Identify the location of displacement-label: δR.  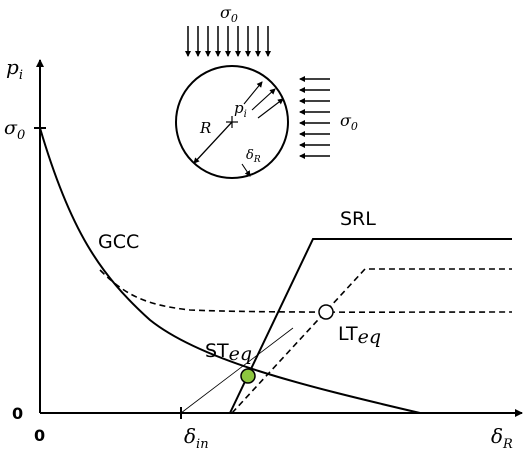
(253, 156).